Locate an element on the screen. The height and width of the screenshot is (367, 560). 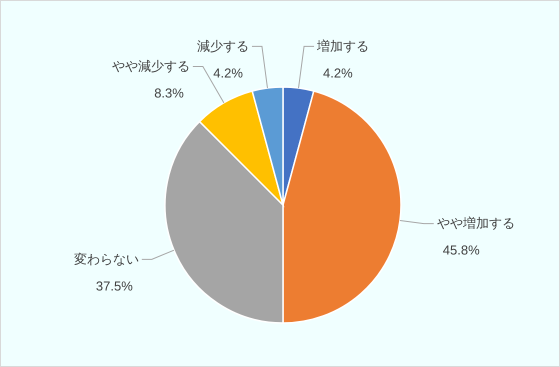
data-label: 45.8% is located at coordinates (461, 250).